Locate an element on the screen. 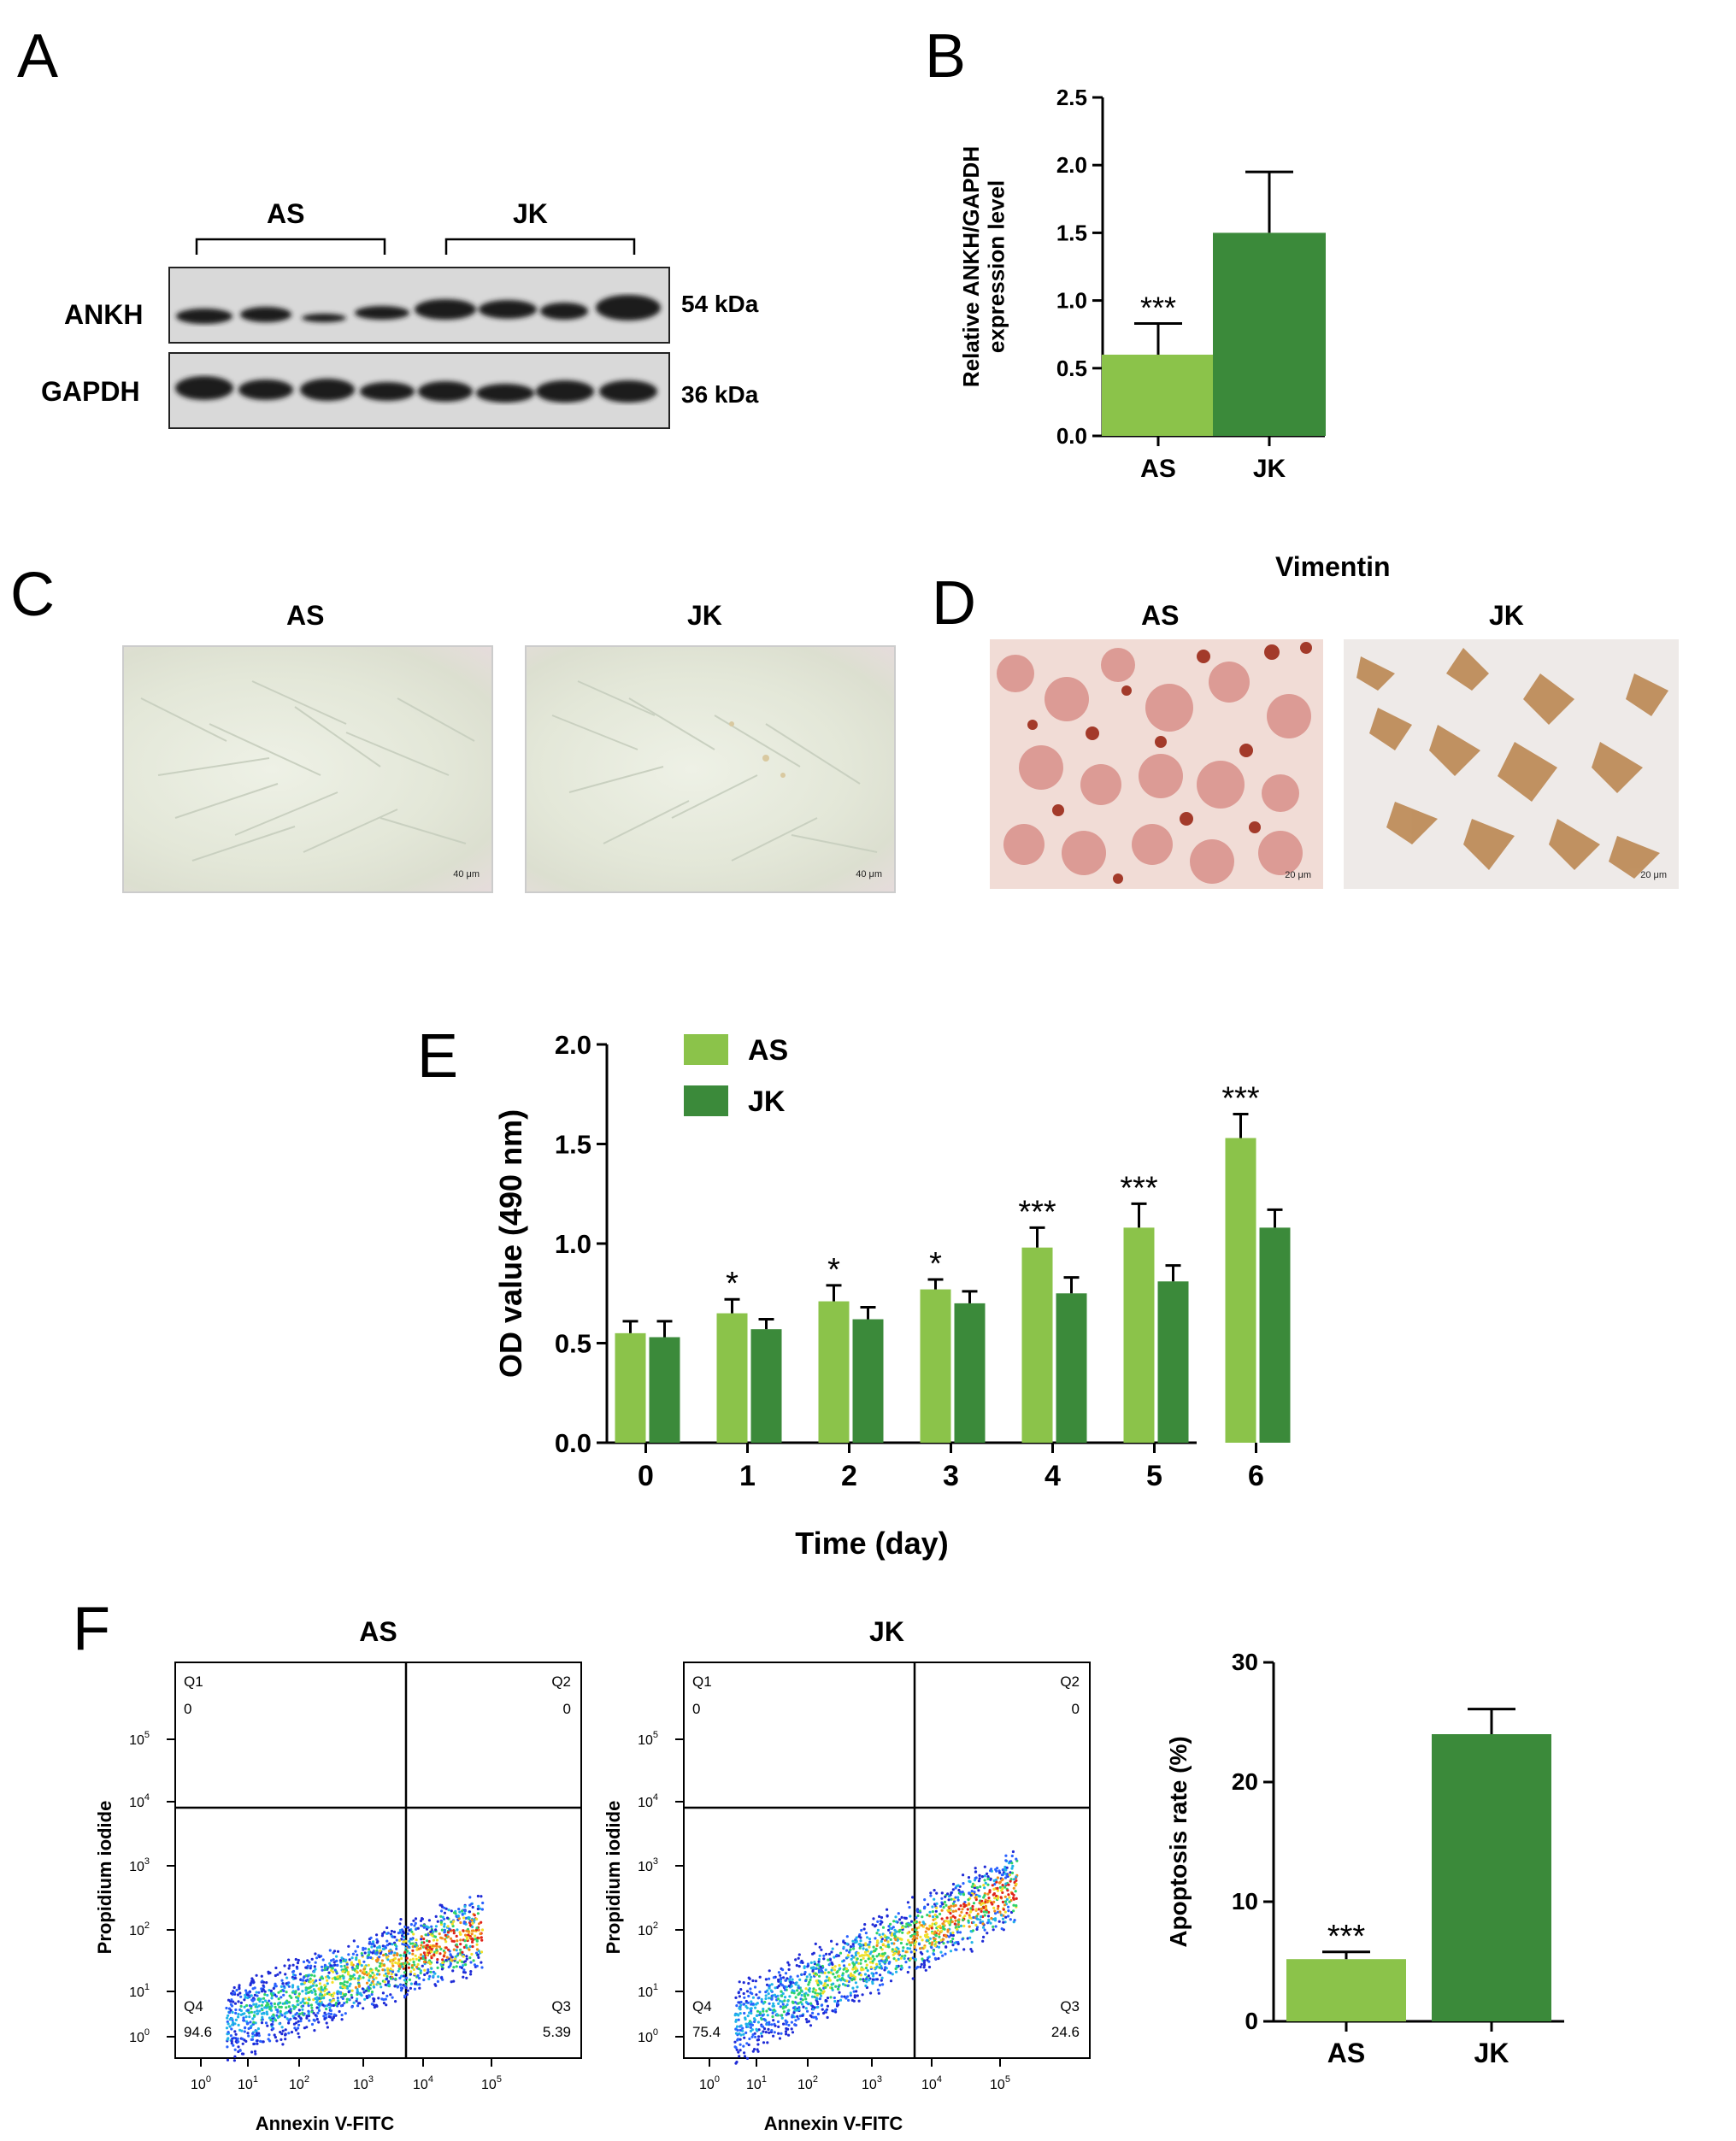  y-axis-label: Propidium iodide is located at coordinates (614, 1878).